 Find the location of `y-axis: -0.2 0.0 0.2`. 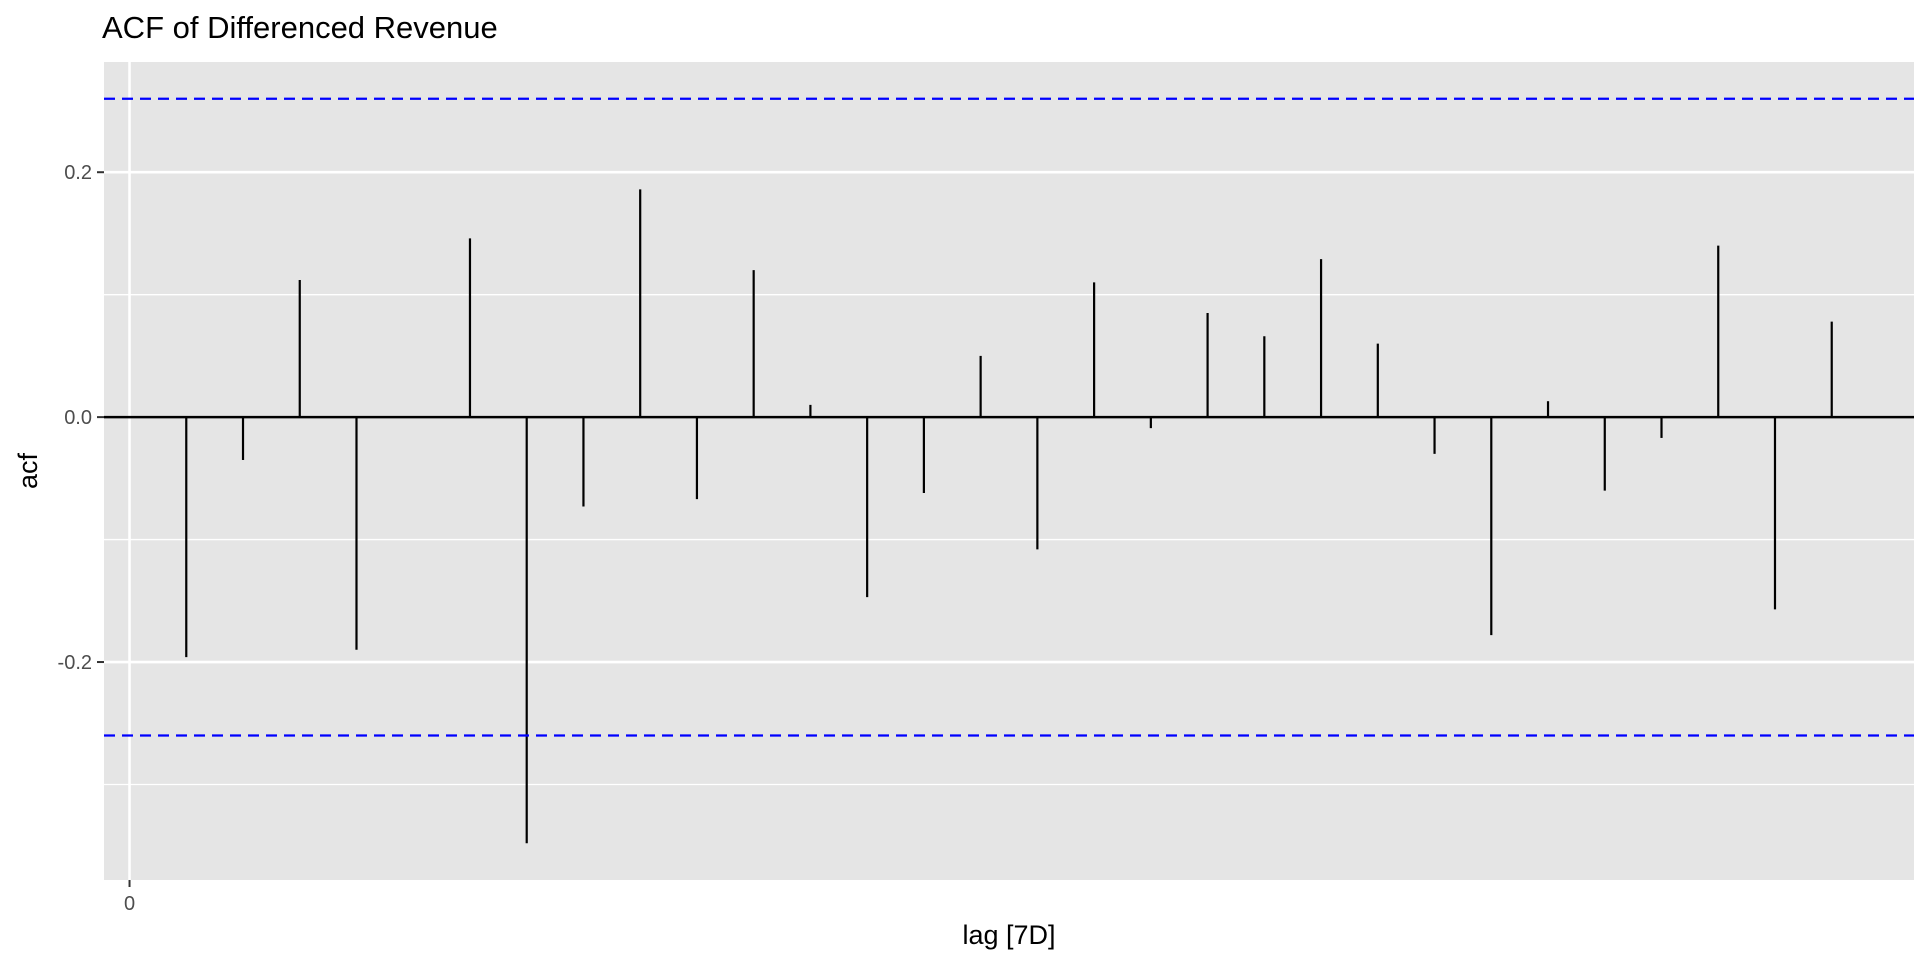

y-axis: -0.2 0.0 0.2 is located at coordinates (81, 418).